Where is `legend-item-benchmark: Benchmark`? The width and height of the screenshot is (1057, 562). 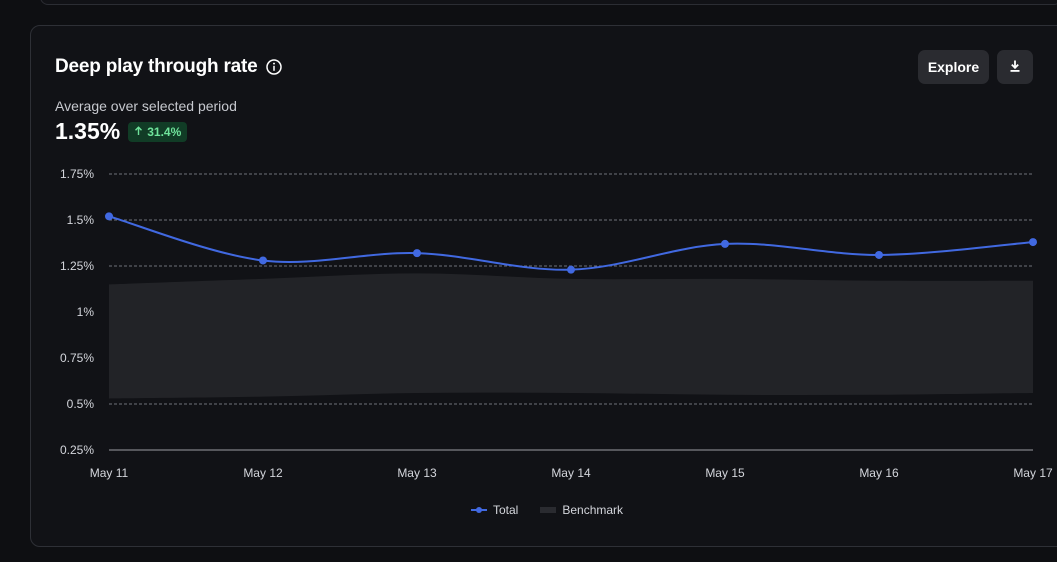
legend-item-benchmark: Benchmark is located at coordinates (581, 510).